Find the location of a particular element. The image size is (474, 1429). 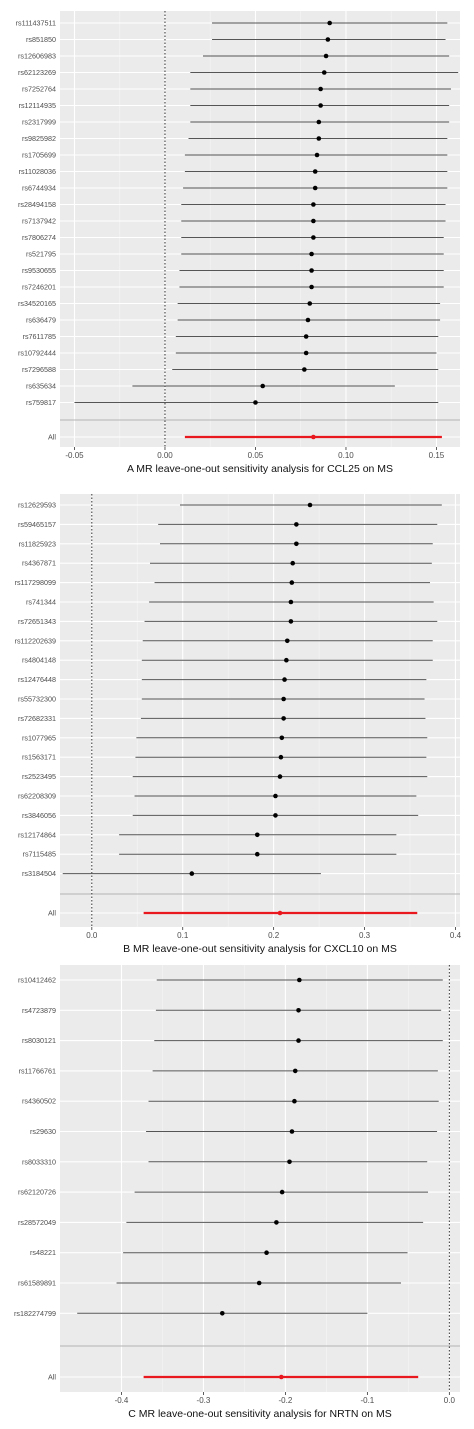

point-estimate-rs12629593 is located at coordinates (310, 505).